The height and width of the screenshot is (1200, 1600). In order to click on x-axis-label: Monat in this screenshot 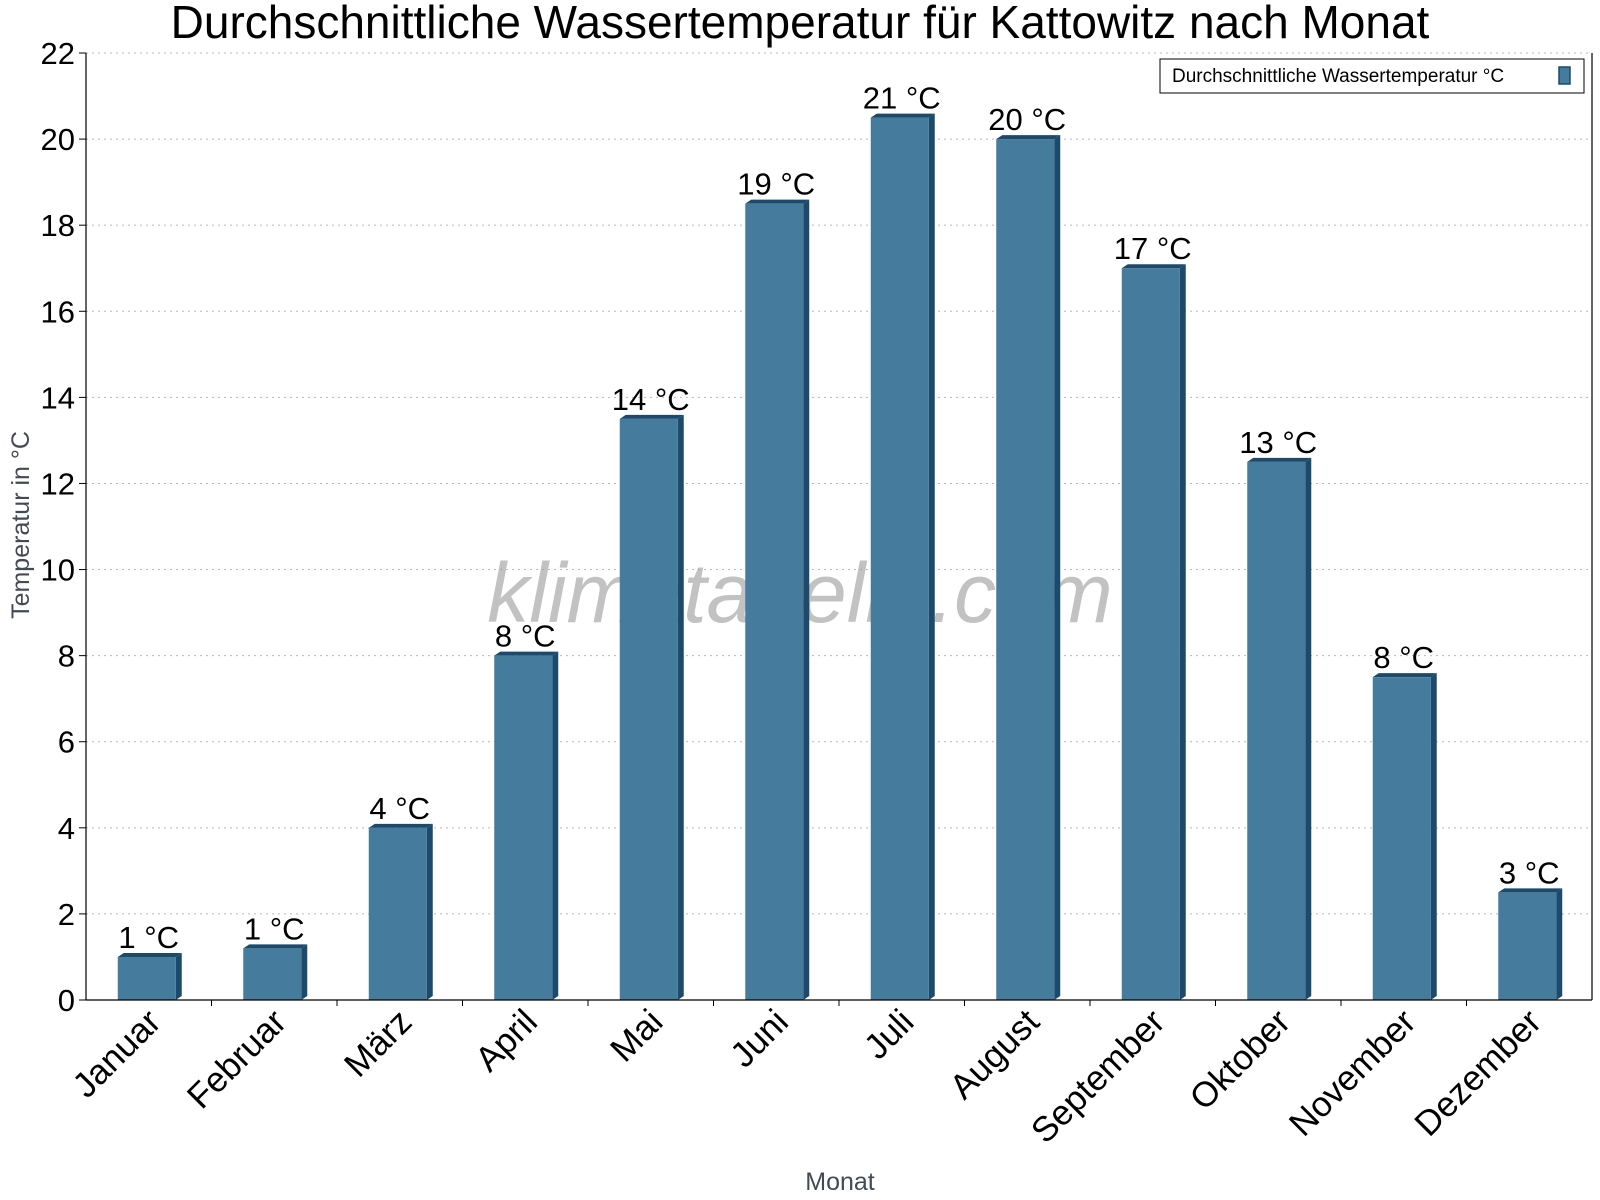, I will do `click(840, 1182)`.